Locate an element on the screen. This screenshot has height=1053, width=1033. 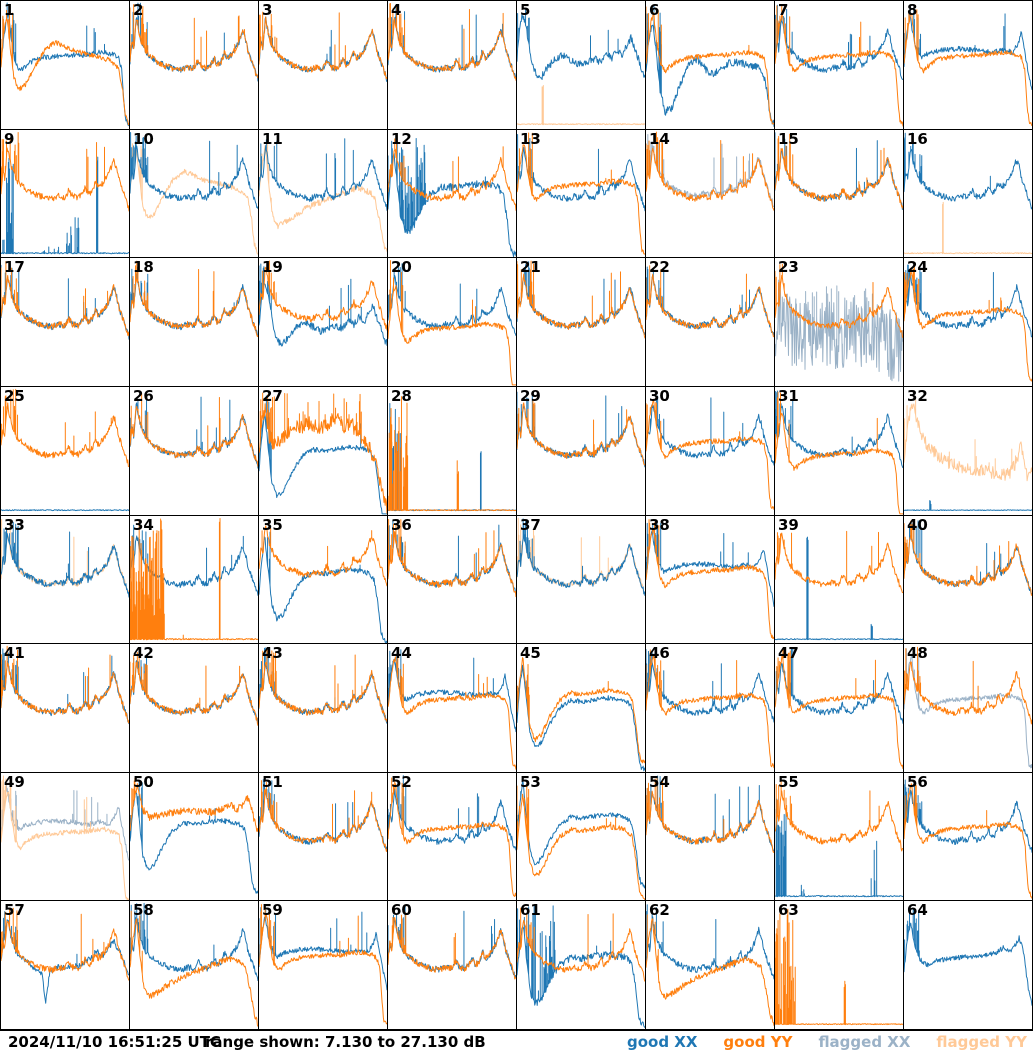
panel-number: 16 is located at coordinates (917, 138).